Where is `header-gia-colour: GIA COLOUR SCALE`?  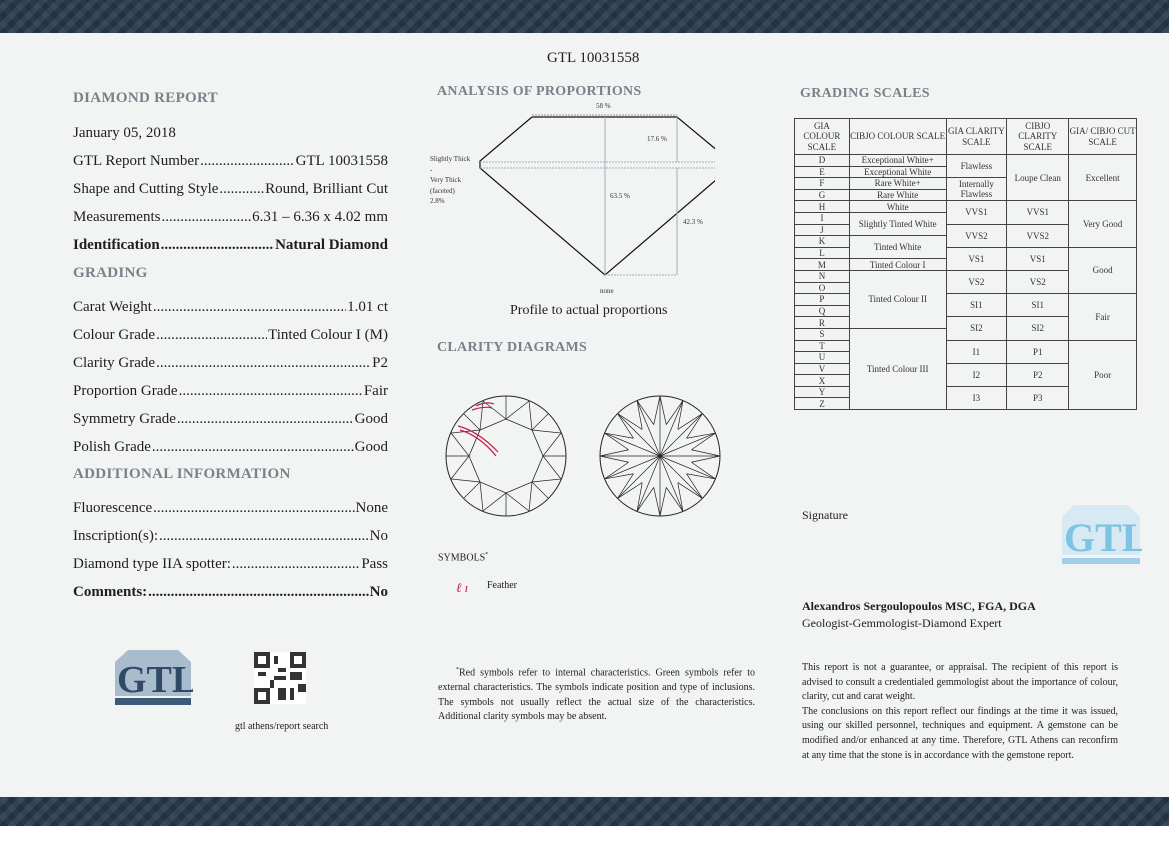 header-gia-colour: GIA COLOUR SCALE is located at coordinates (822, 136).